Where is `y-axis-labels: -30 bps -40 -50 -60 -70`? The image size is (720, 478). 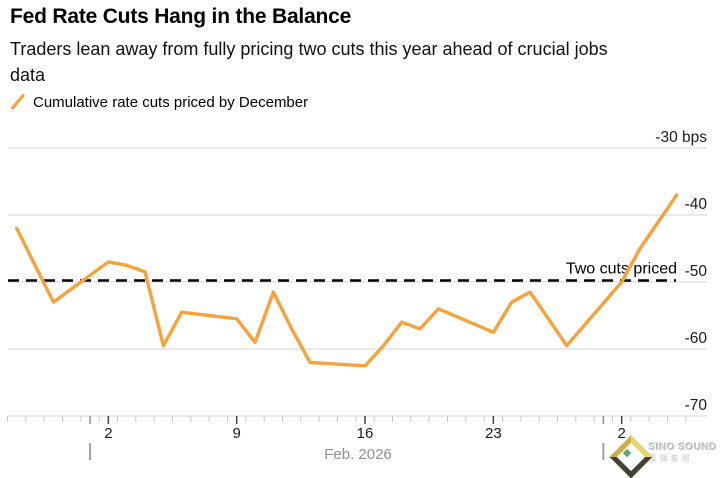 y-axis-labels: -30 bps -40 -50 -60 -70 is located at coordinates (681, 271).